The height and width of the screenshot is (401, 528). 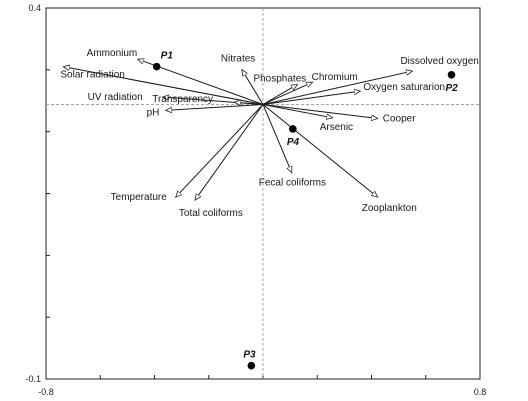 I want to click on vector-label-ammonium: Ammonium, so click(x=112, y=53).